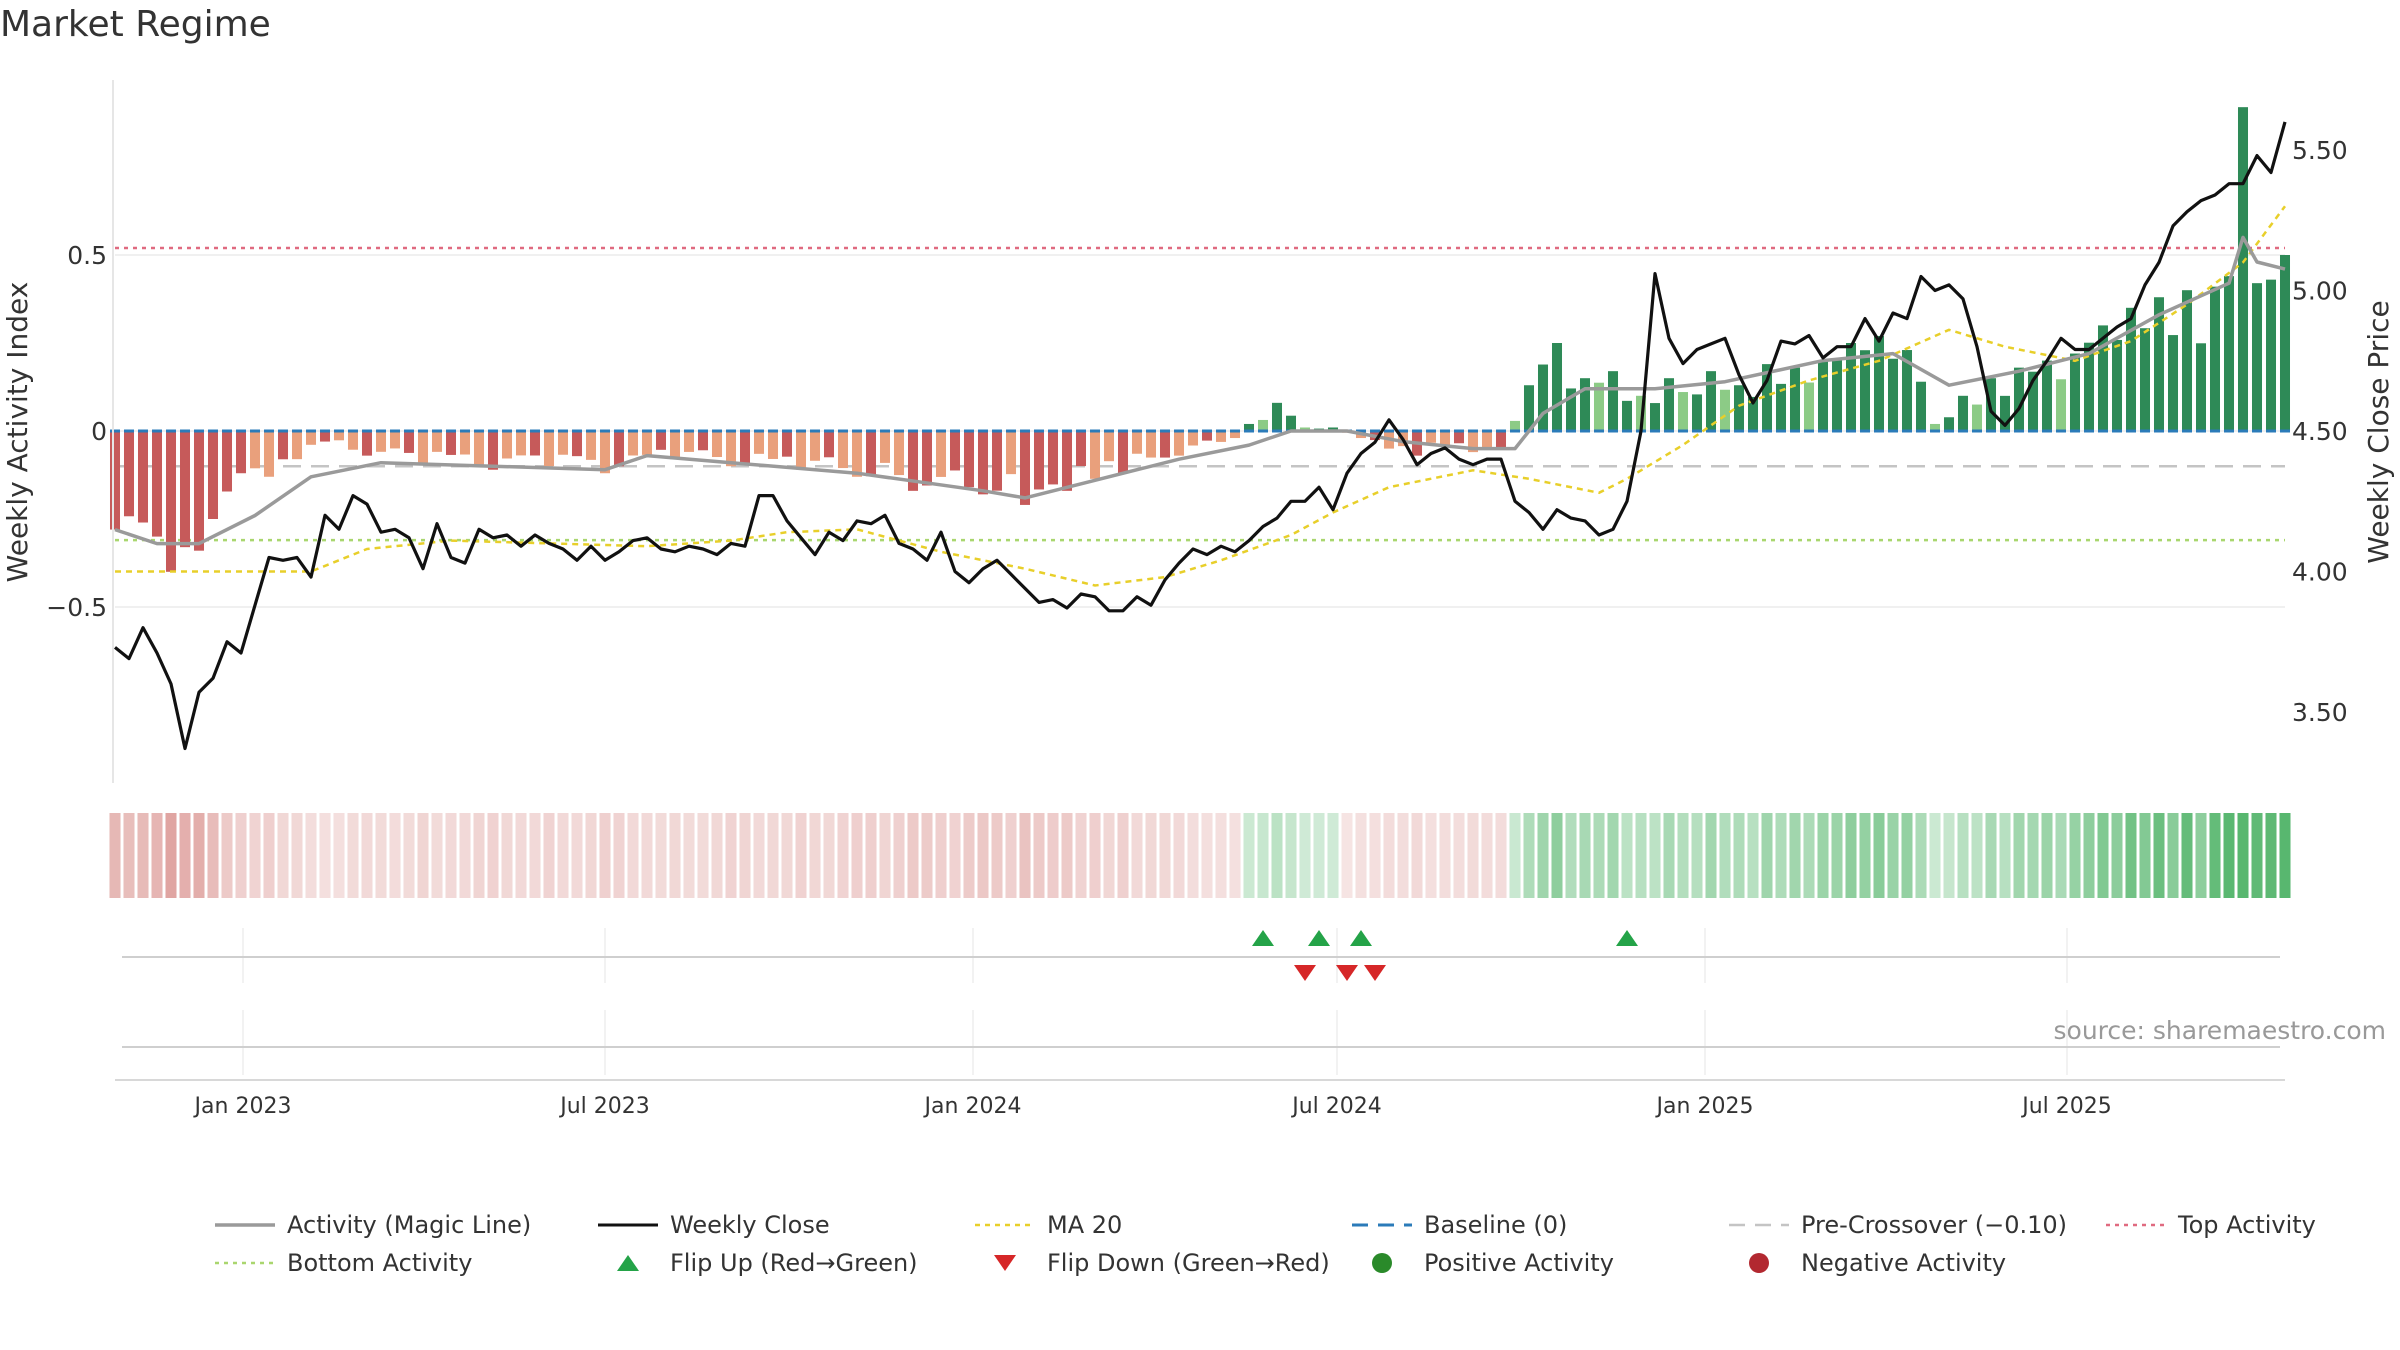 The height and width of the screenshot is (1350, 2400). Describe the element at coordinates (1765, 1225) in the screenshot. I see `legend-swatch-precross` at that location.